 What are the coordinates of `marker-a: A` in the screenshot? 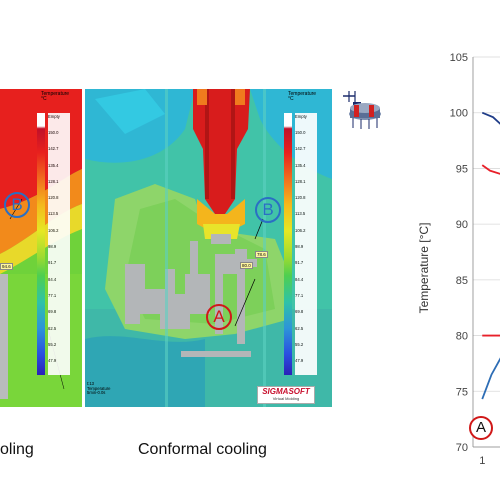 It's located at (219, 317).